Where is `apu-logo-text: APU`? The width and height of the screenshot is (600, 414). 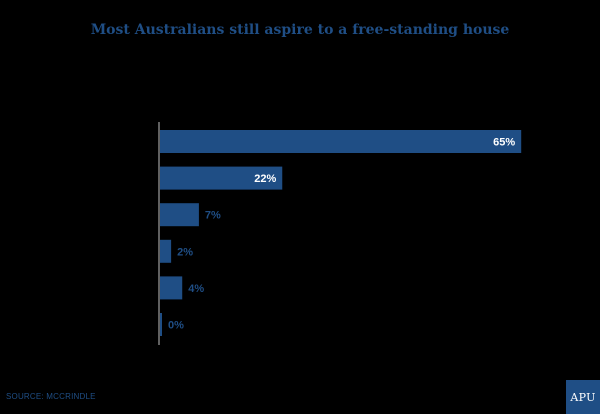 apu-logo-text: APU is located at coordinates (583, 397).